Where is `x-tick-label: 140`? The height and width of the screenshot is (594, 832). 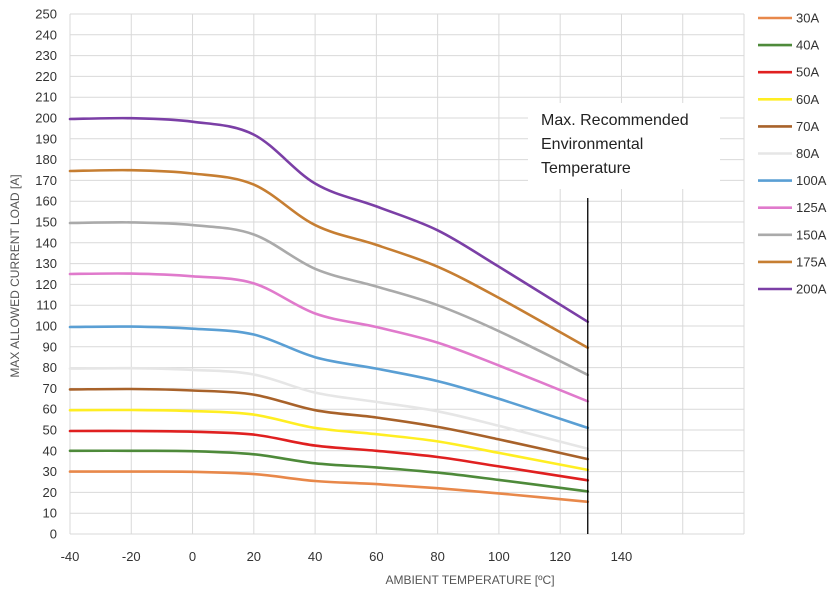 x-tick-label: 140 is located at coordinates (622, 556).